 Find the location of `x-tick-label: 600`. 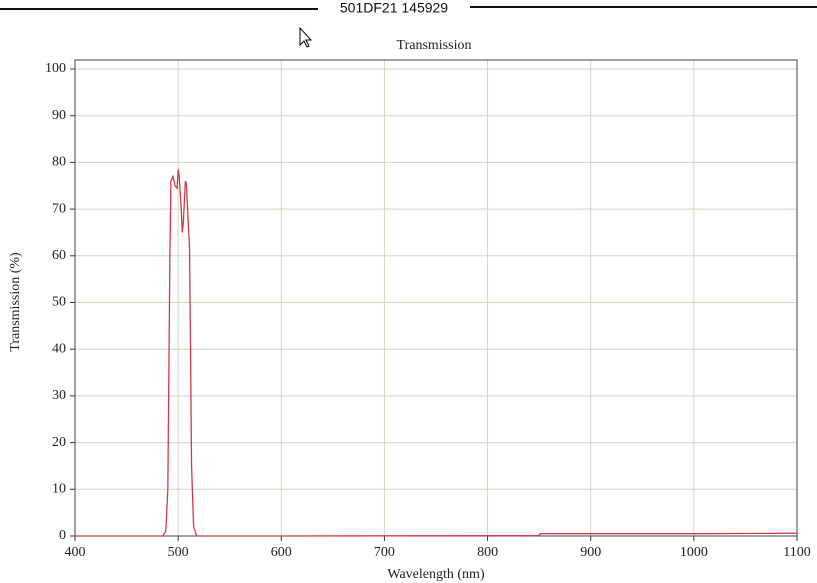

x-tick-label: 600 is located at coordinates (281, 552).